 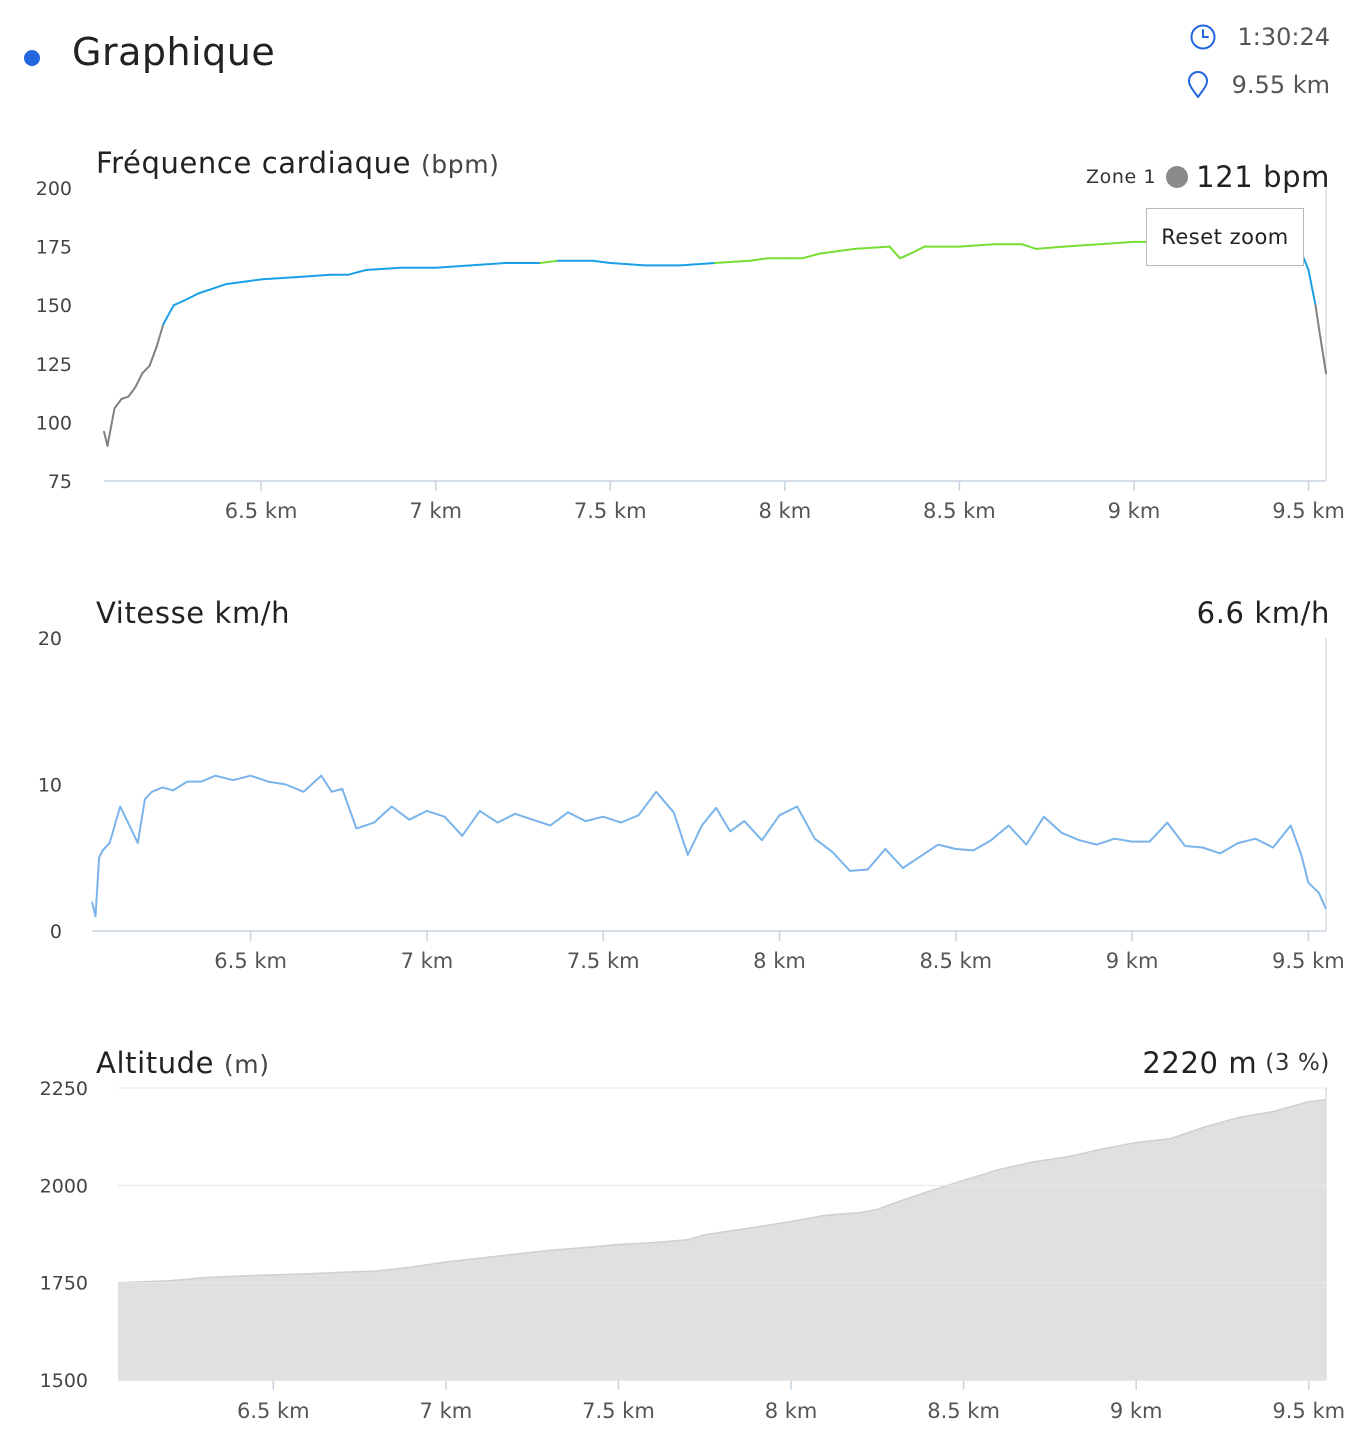 What do you see at coordinates (709, 846) in the screenshot?
I see `speed-line` at bounding box center [709, 846].